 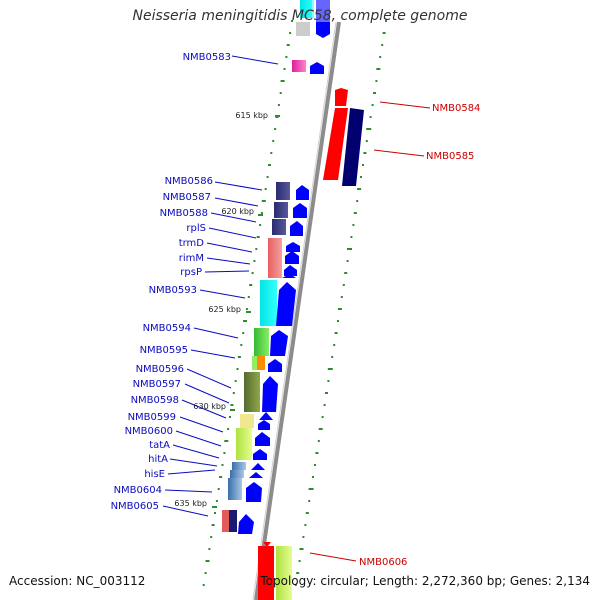 I want to click on gene-label-nmb0593: NMB0593, so click(x=173, y=290).